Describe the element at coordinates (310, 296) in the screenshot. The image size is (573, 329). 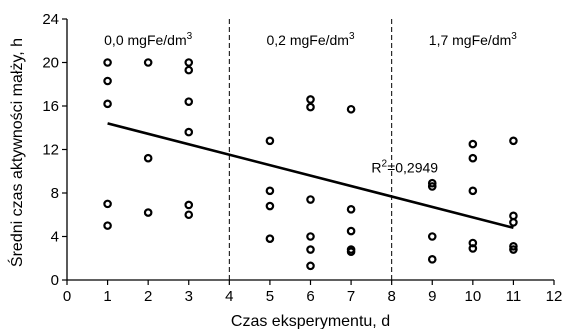
I see `x-tick-label: 6` at that location.